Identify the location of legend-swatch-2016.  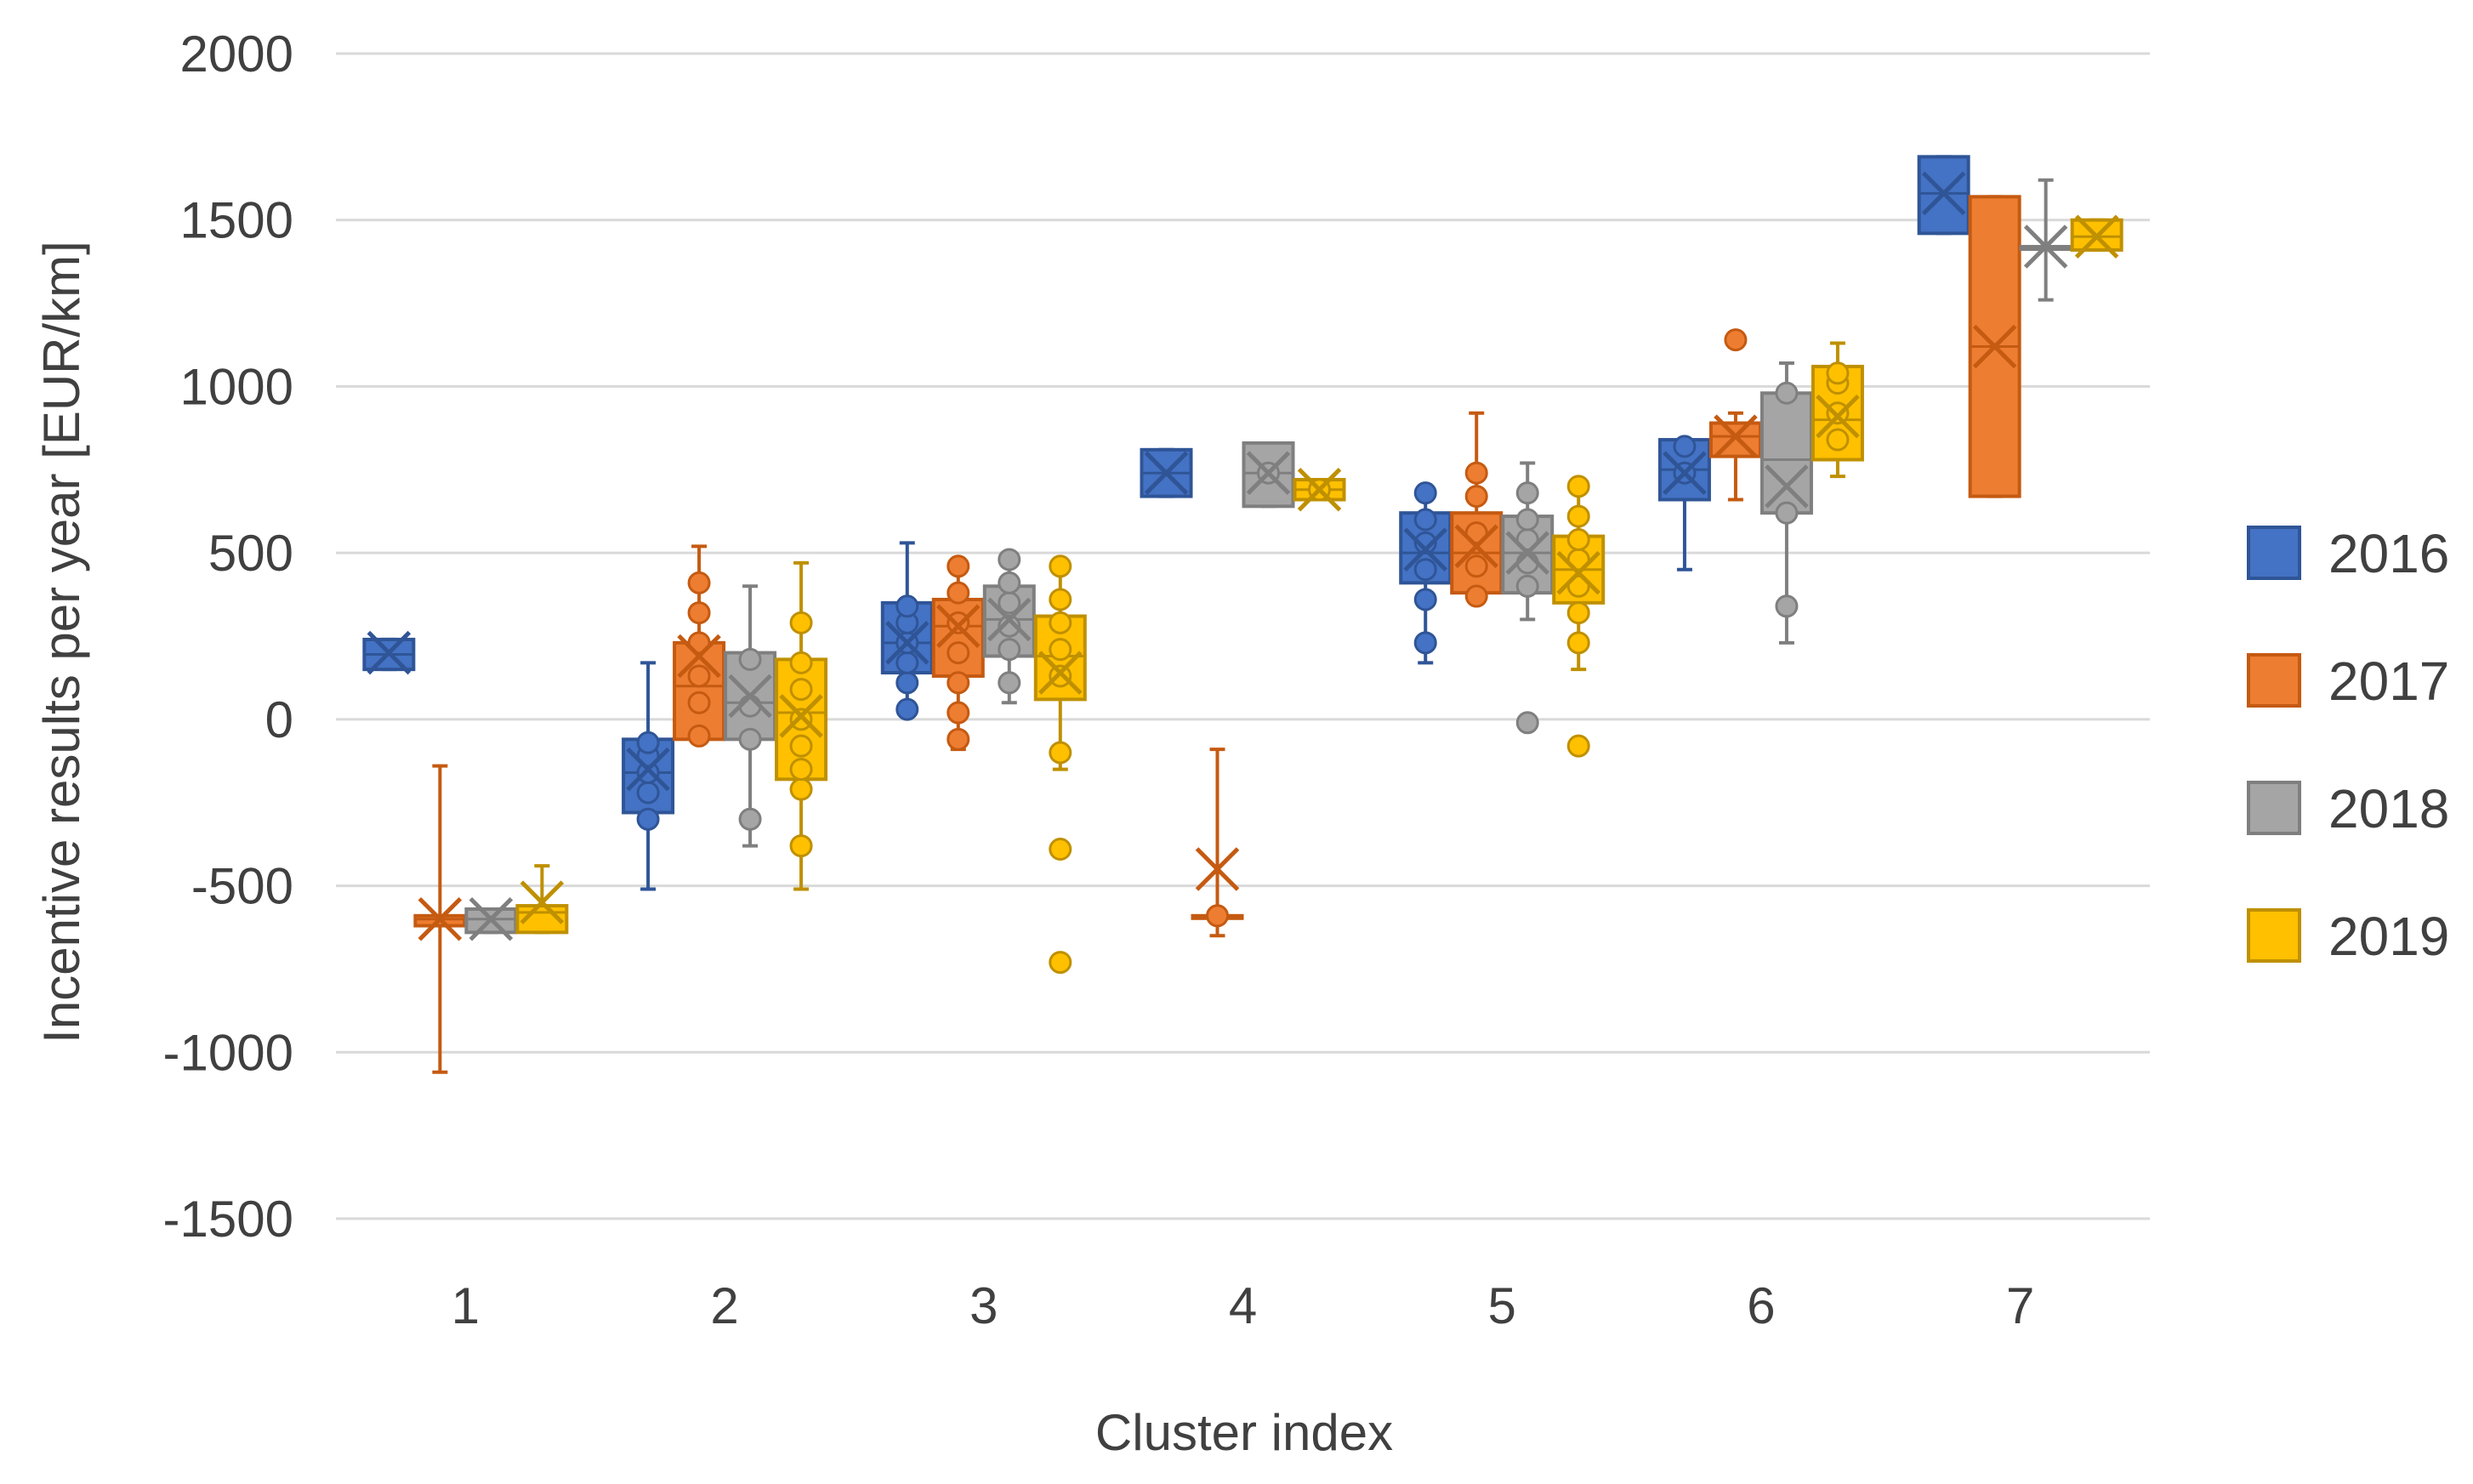
(2274, 553).